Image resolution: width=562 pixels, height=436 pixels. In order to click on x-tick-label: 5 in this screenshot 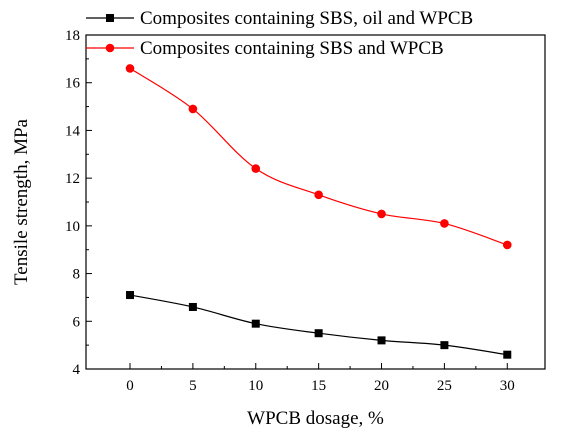, I will do `click(193, 386)`.